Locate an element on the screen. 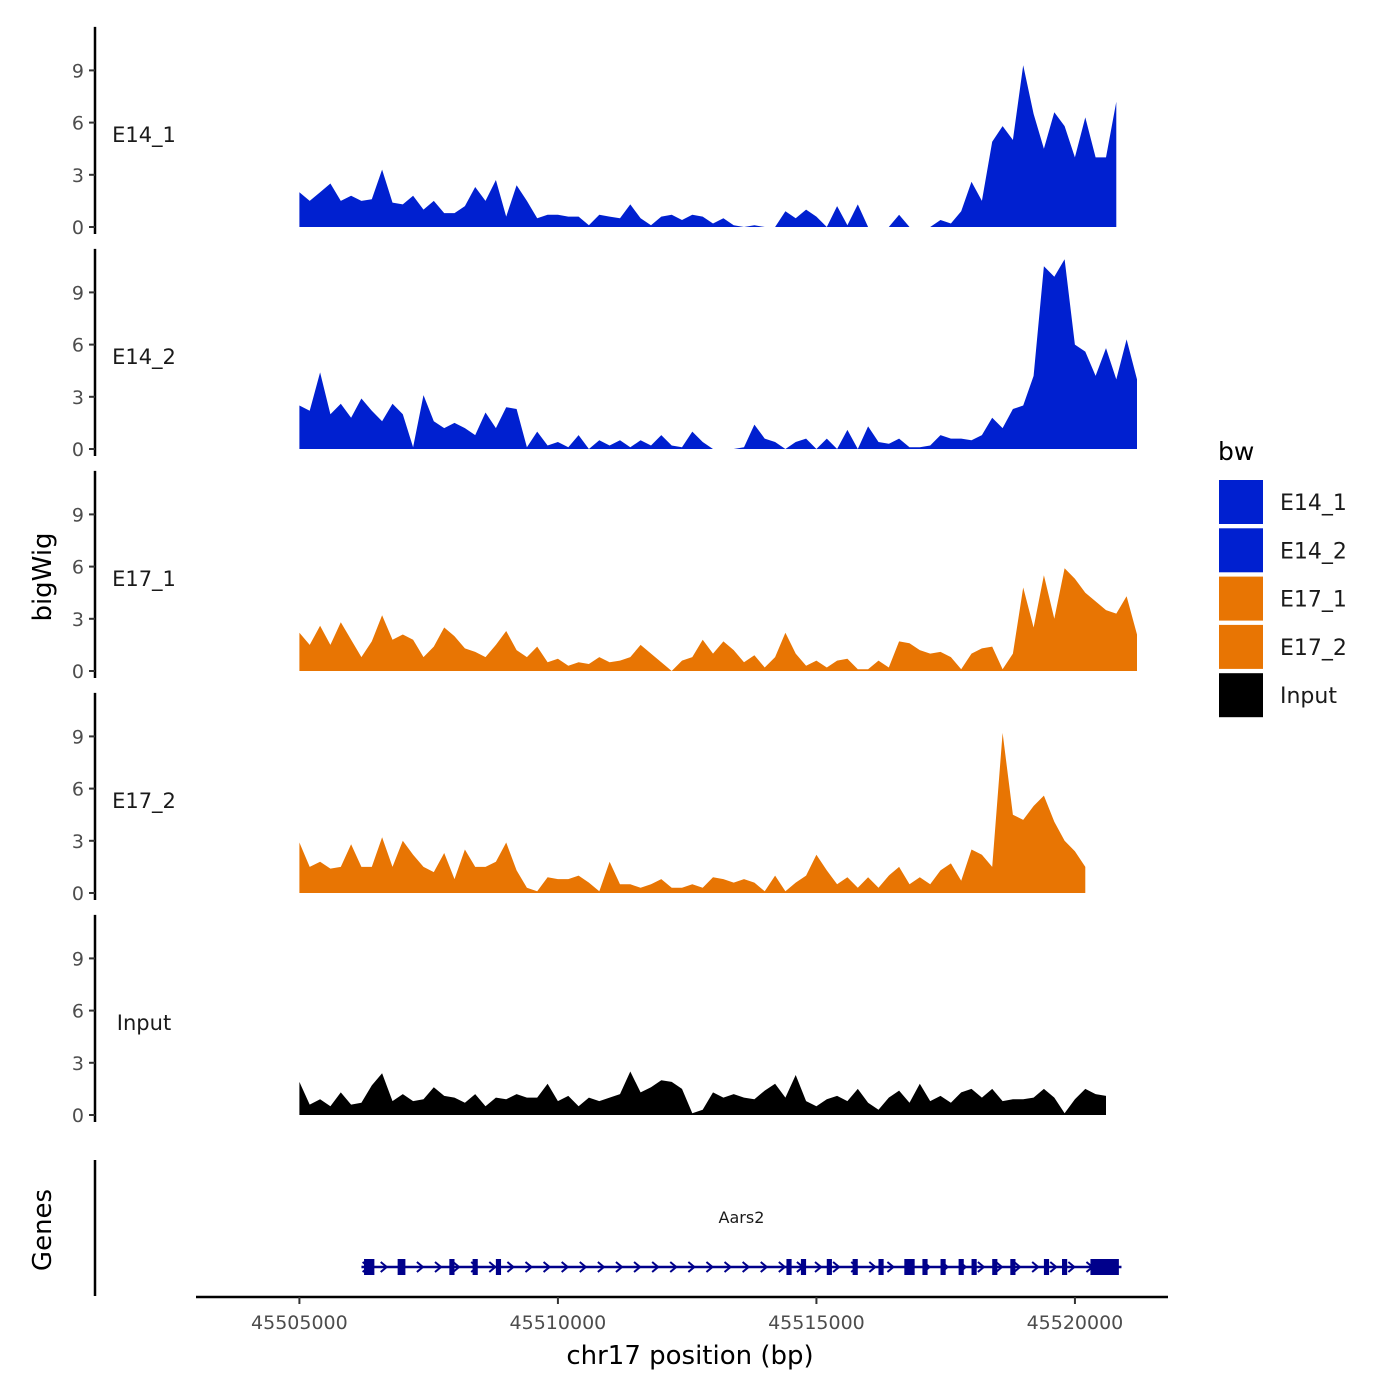 This screenshot has width=1400, height=1400. track-e14-1: 0 3 6 9 E14_1 is located at coordinates (594, 132).